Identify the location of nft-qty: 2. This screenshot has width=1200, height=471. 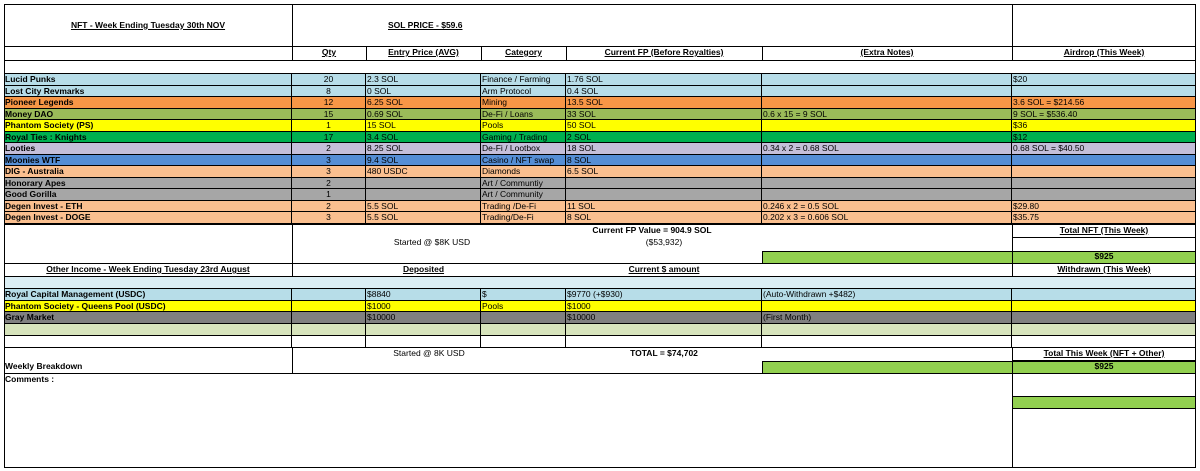
(329, 183).